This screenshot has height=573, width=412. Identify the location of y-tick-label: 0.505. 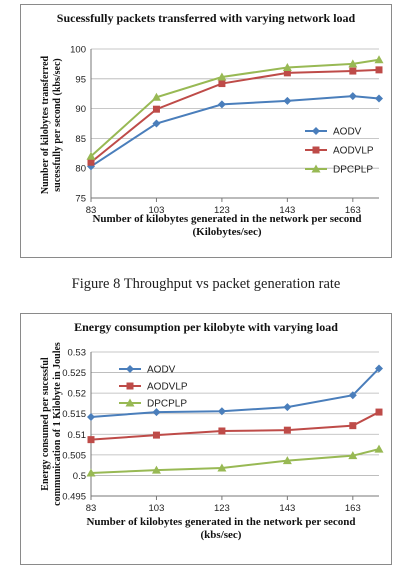
(74, 455).